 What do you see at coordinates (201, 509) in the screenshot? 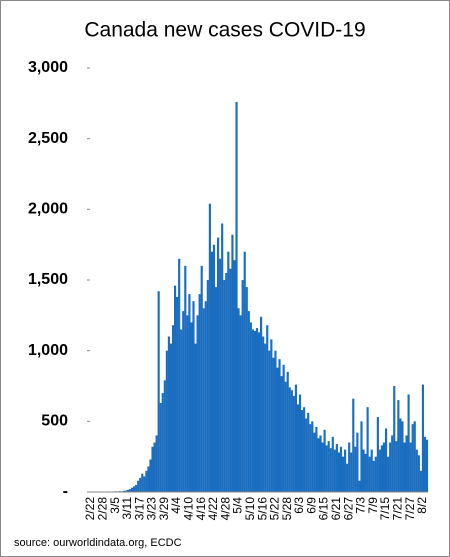
I see `x-tick-label: 4/16` at bounding box center [201, 509].